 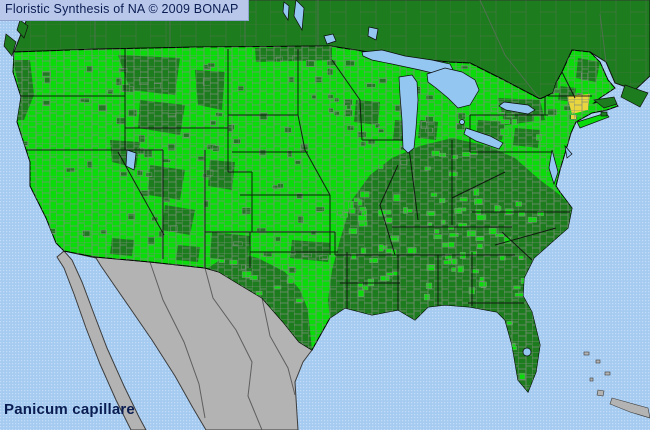 I want to click on lake-manitoba, so click(x=286, y=11).